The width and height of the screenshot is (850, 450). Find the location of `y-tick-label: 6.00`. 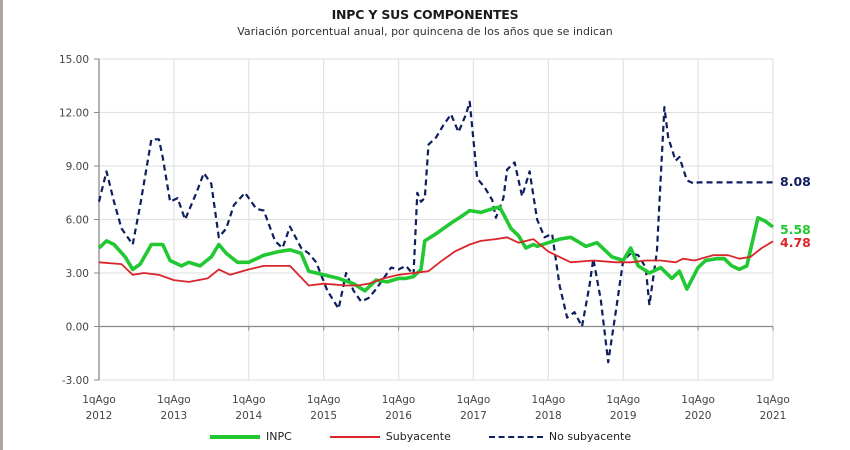

y-tick-label: 6.00 is located at coordinates (77, 221).